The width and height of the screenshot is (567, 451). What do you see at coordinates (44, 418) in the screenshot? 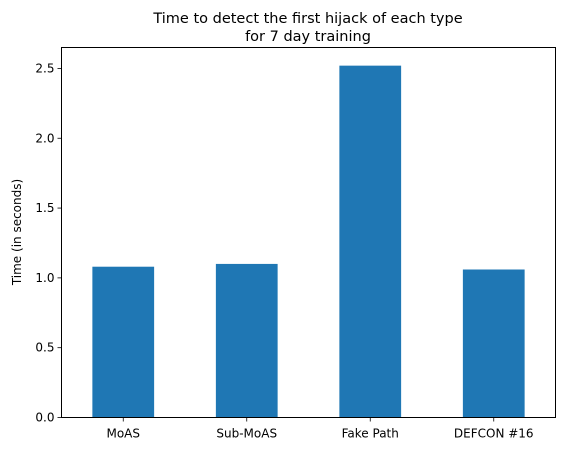
I see `y-tick-label: 0.0` at bounding box center [44, 418].